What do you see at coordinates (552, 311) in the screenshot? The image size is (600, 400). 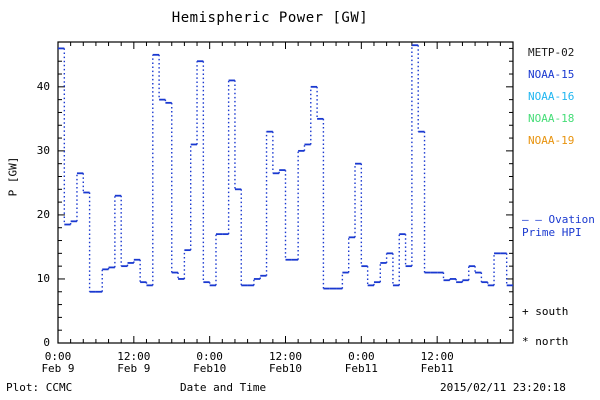 I see `legend-extra-label: south` at bounding box center [552, 311].